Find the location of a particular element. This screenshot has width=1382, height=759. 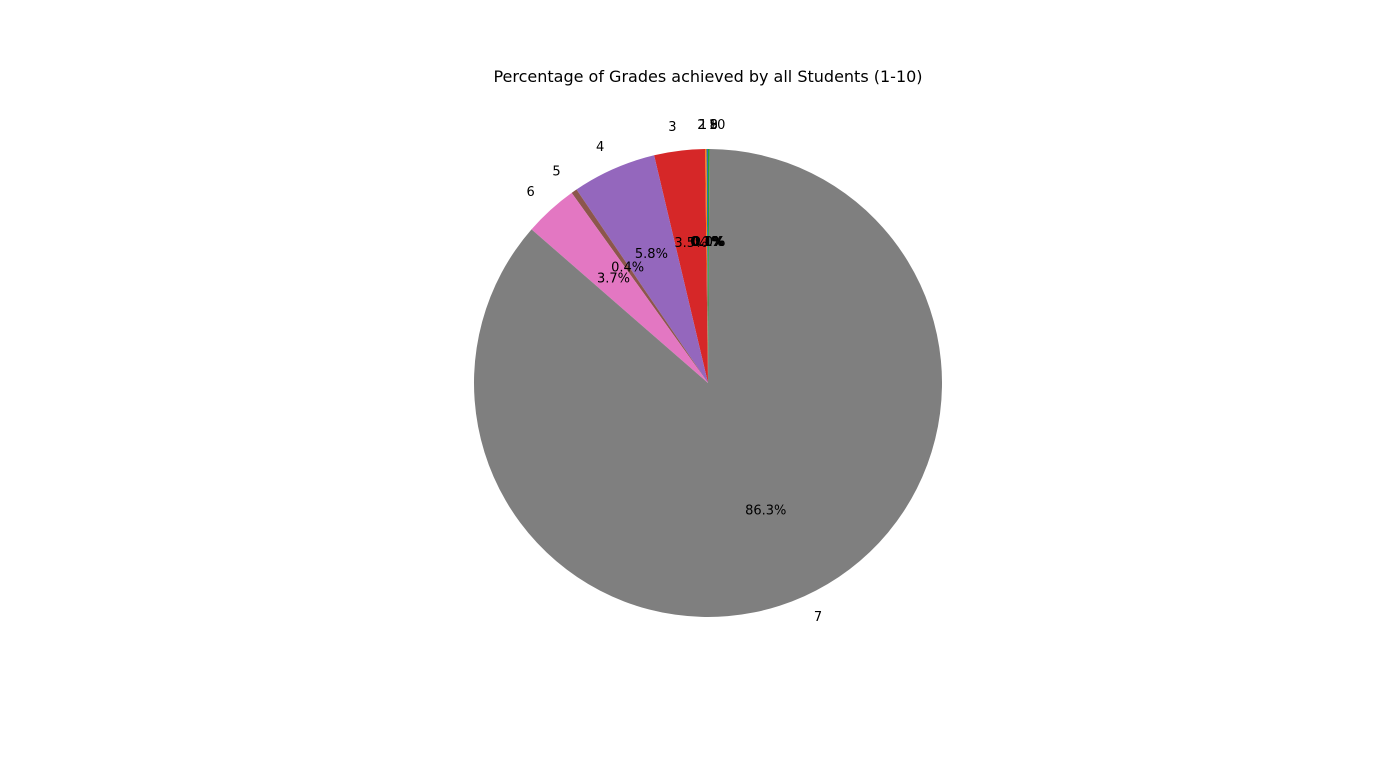

pct-label-7: 86.3% is located at coordinates (765, 510).